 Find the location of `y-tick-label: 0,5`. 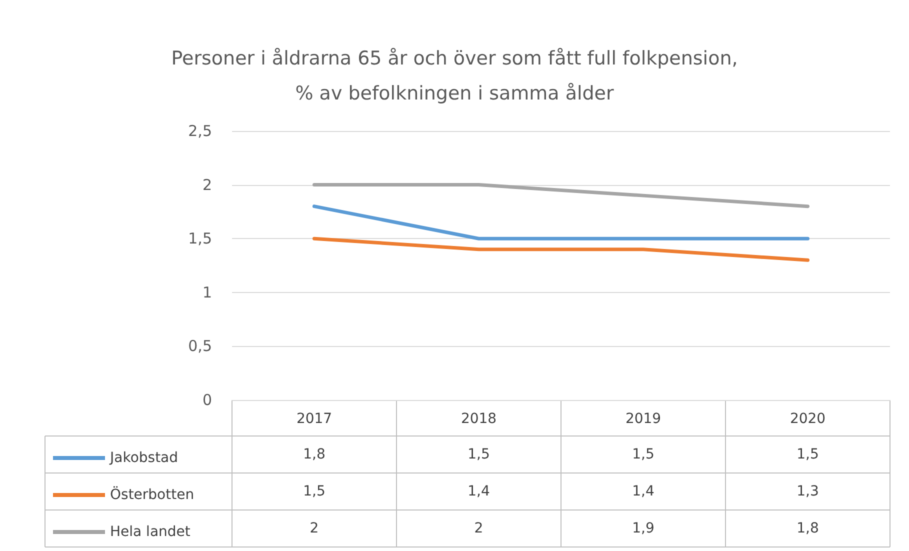

y-tick-label: 0,5 is located at coordinates (200, 346).